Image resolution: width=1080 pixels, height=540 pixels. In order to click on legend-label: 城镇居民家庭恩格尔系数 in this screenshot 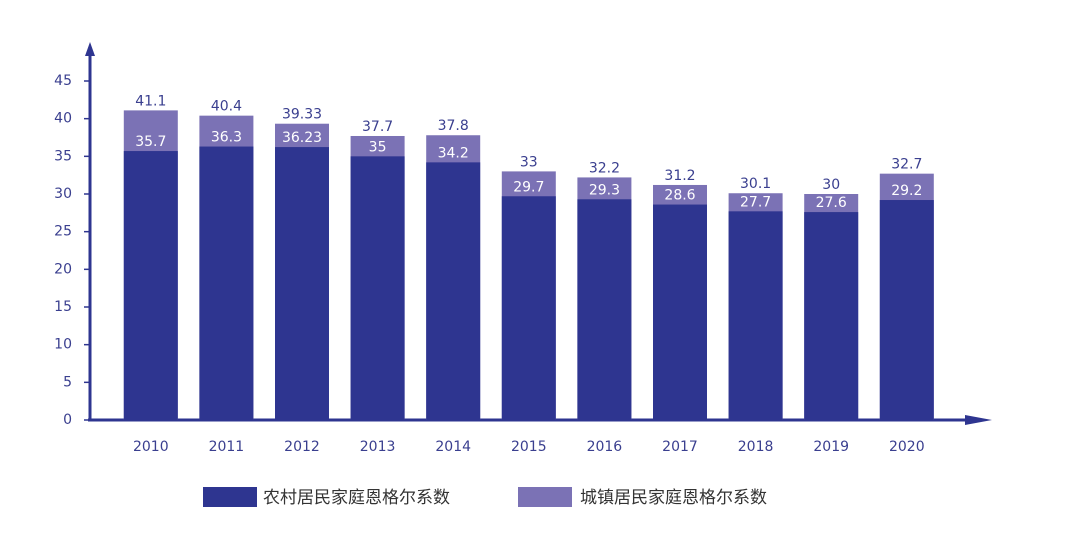, I will do `click(673, 498)`.